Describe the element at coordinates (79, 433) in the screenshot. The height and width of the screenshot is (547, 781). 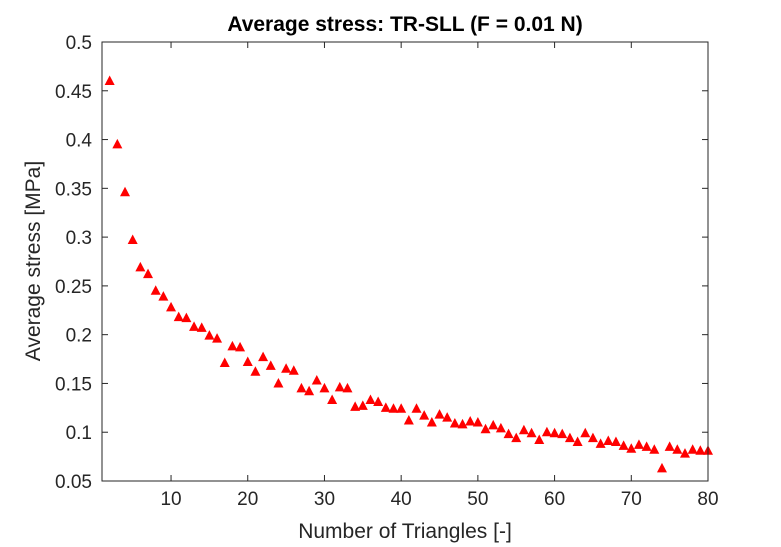
I see `y-tick-label: 0.1` at that location.